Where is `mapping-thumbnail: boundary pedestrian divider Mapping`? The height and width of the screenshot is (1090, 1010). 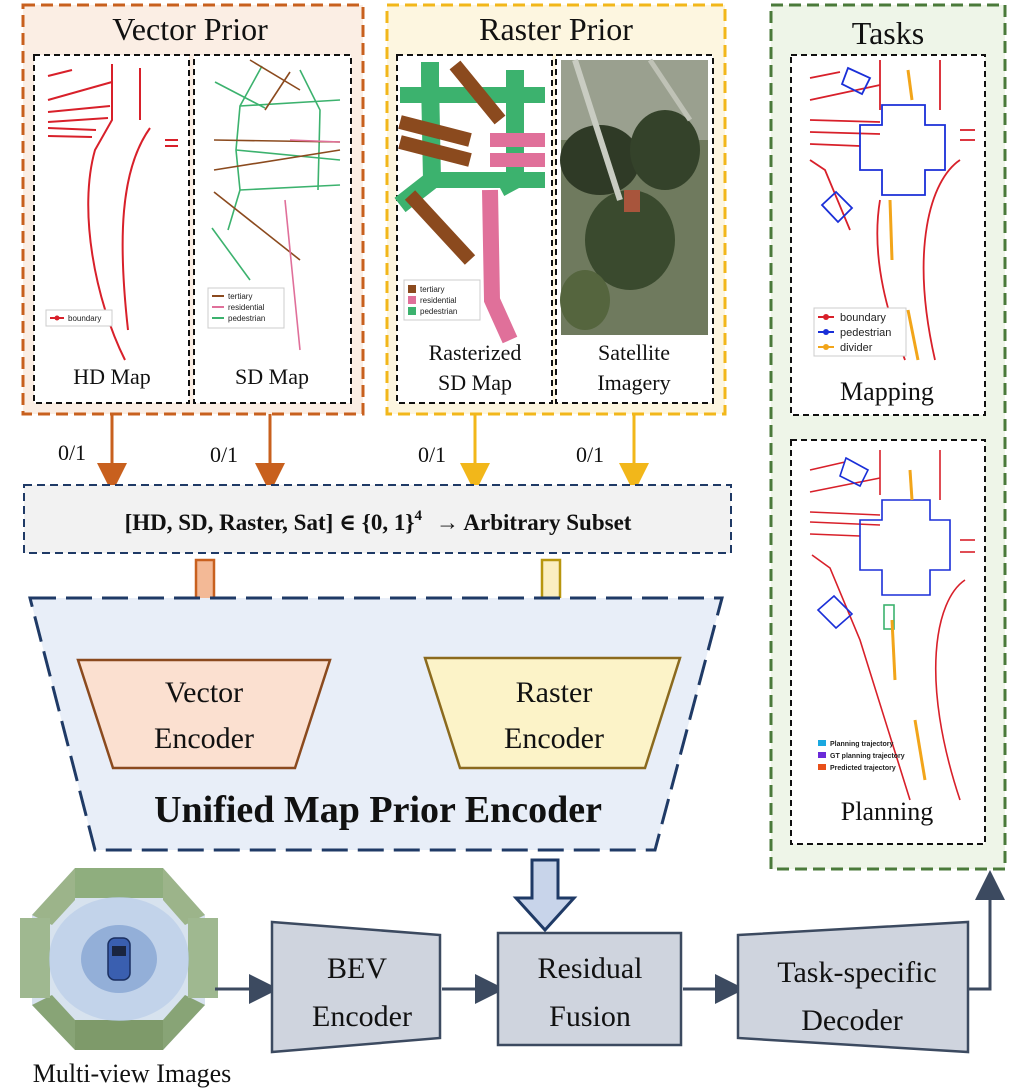 mapping-thumbnail: boundary pedestrian divider Mapping is located at coordinates (888, 235).